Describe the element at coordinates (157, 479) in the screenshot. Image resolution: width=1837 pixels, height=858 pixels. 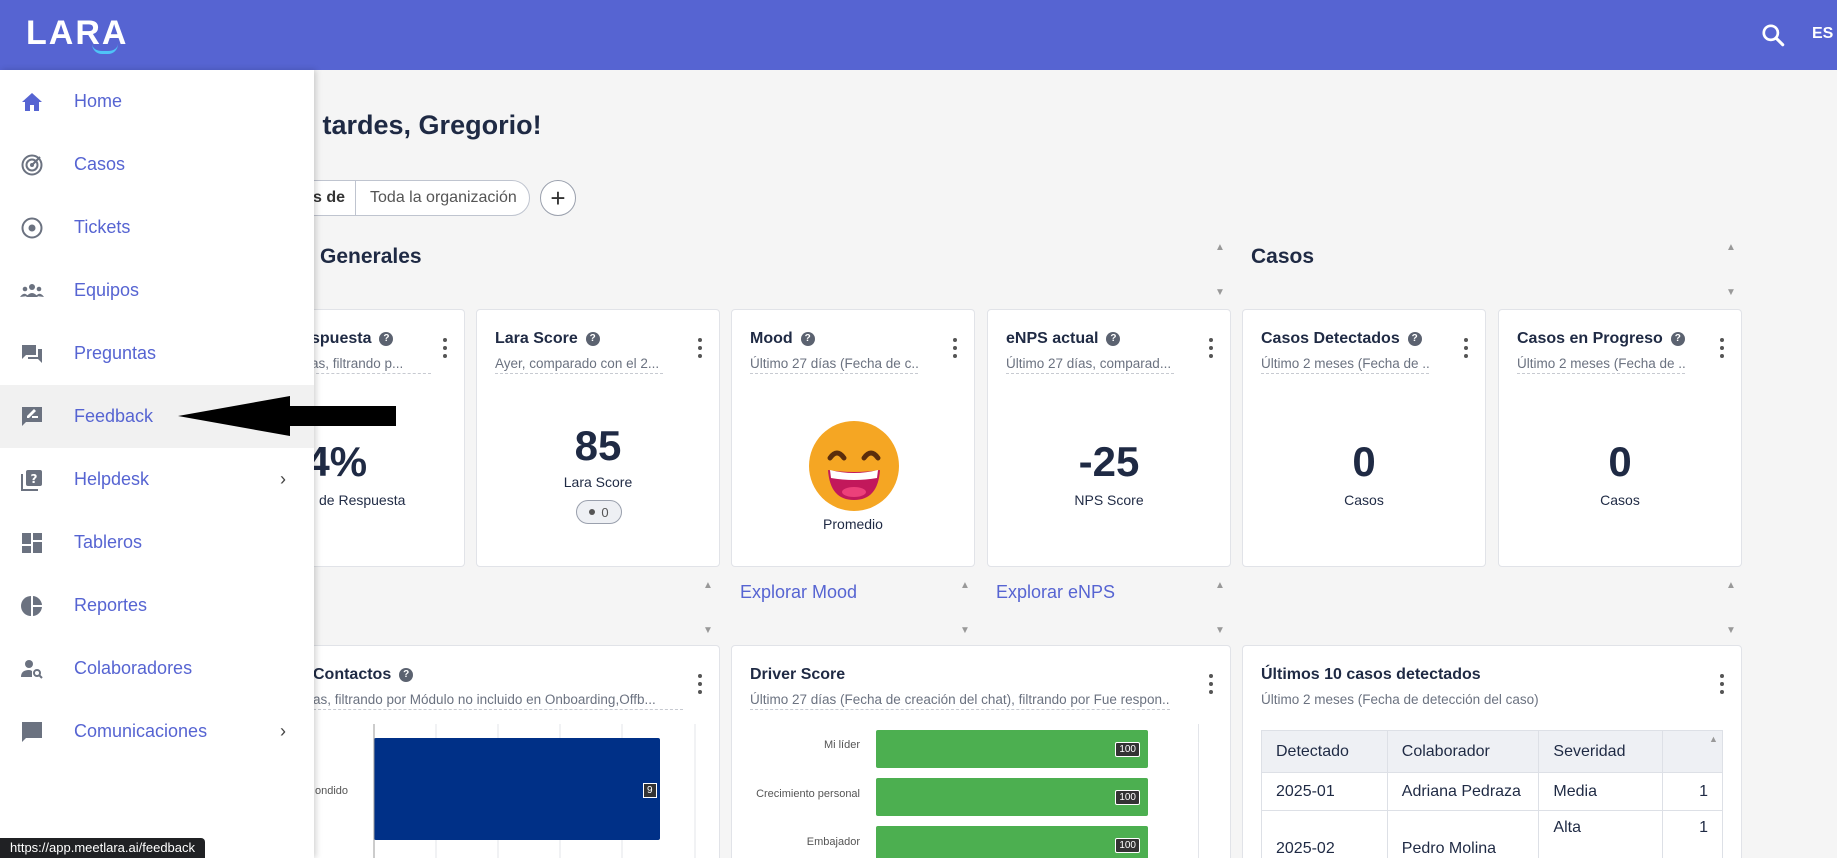
I see `sidebar-item-helpdesk: ? Helpdesk ›` at that location.